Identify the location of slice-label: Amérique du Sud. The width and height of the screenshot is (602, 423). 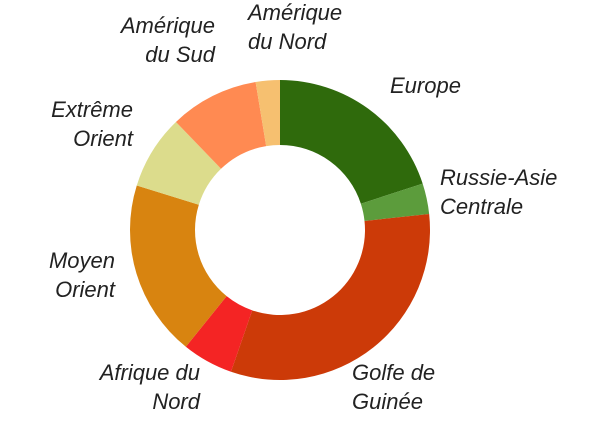
(167, 40).